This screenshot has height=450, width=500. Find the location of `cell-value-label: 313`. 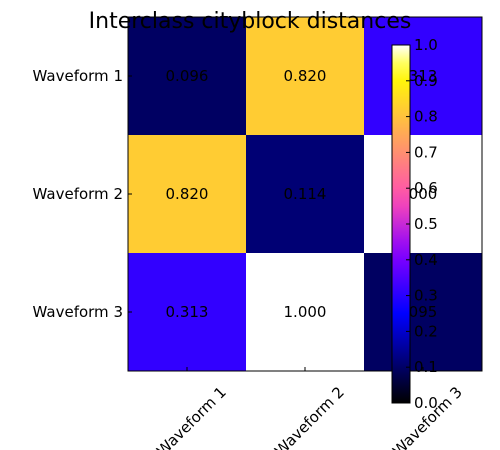

cell-value-label: 313 is located at coordinates (423, 76).